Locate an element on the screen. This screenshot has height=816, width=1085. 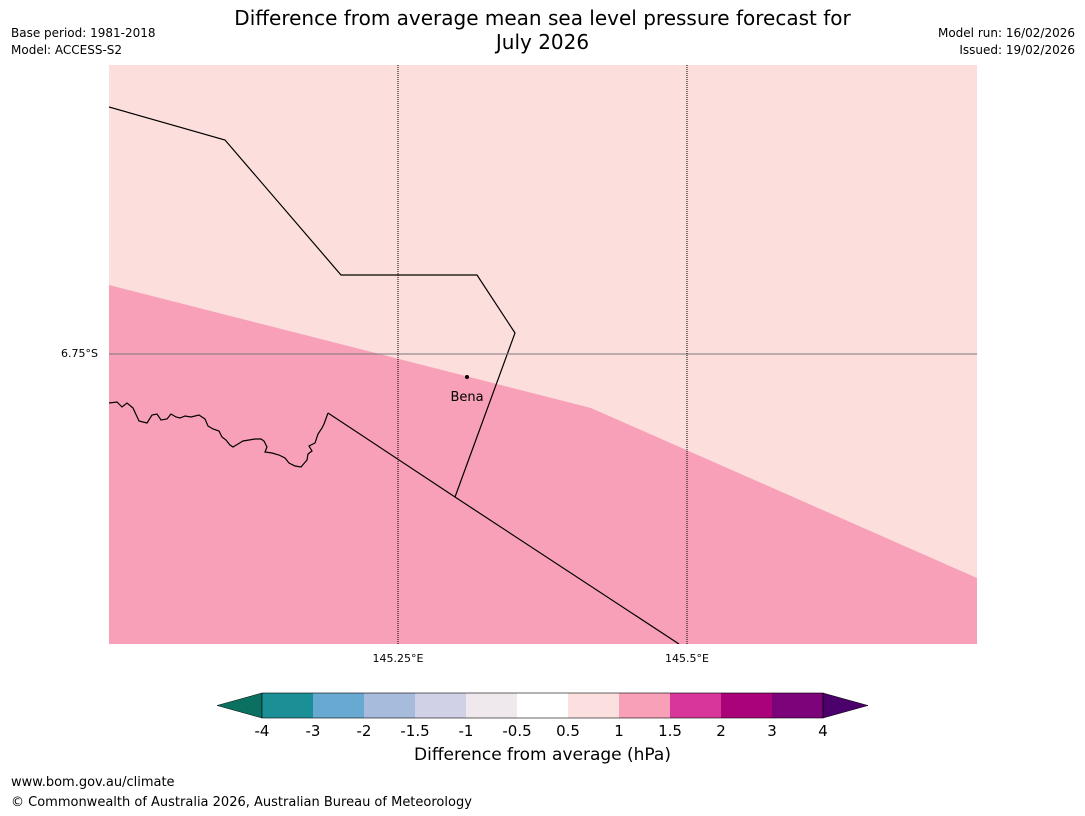
colorbar-tick-label: -2 is located at coordinates (364, 730).